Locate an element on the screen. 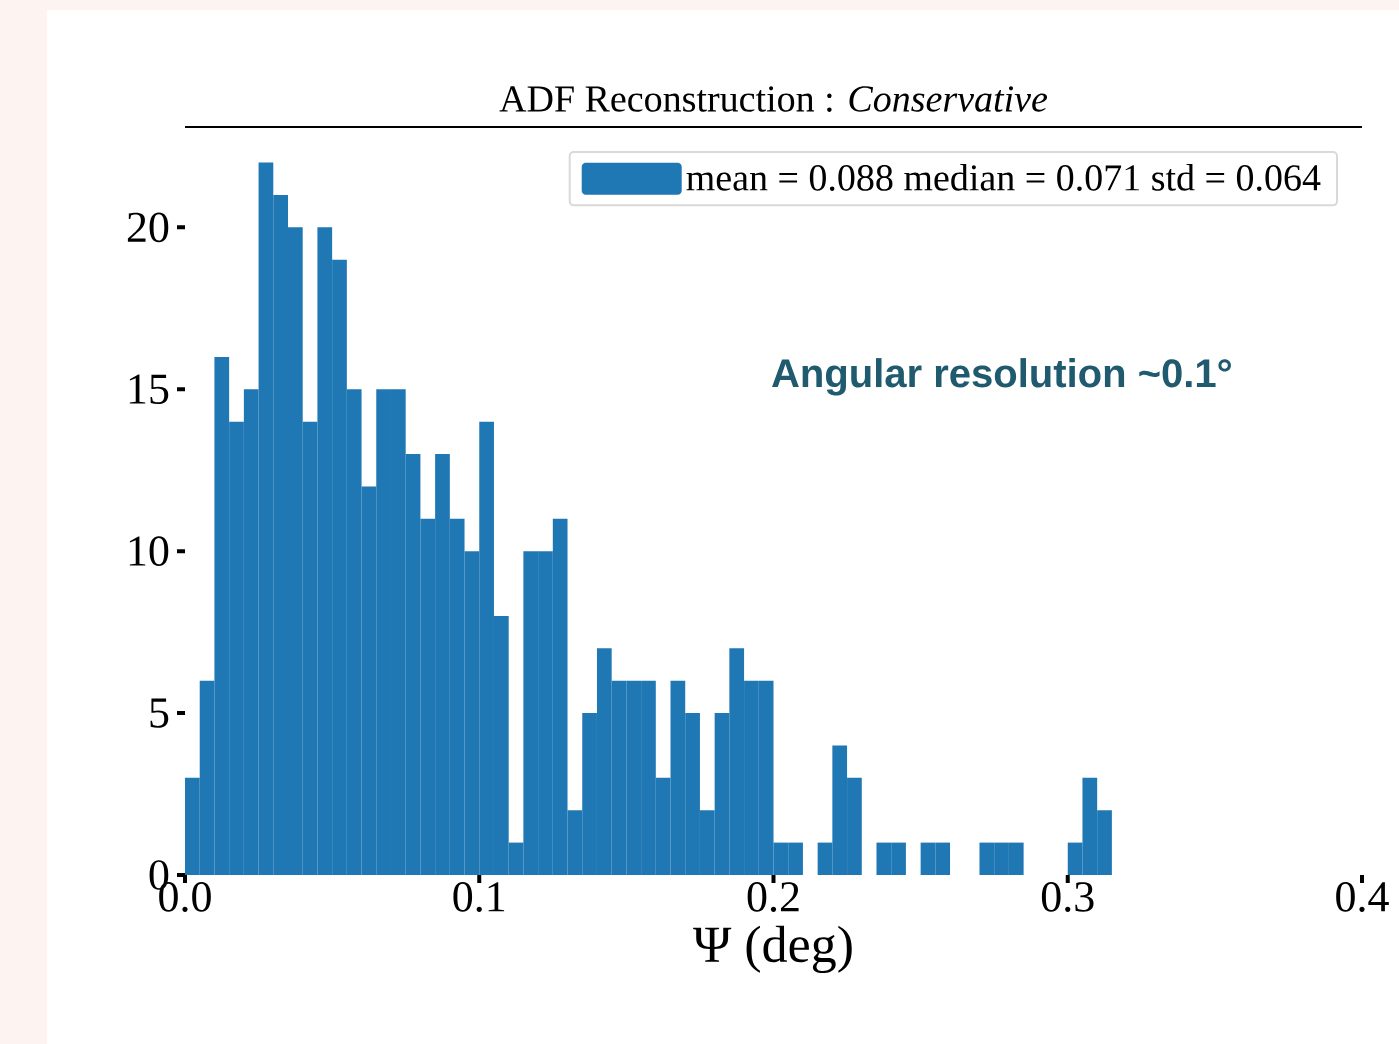  x-tick-label: 0.3 is located at coordinates (1067, 897).